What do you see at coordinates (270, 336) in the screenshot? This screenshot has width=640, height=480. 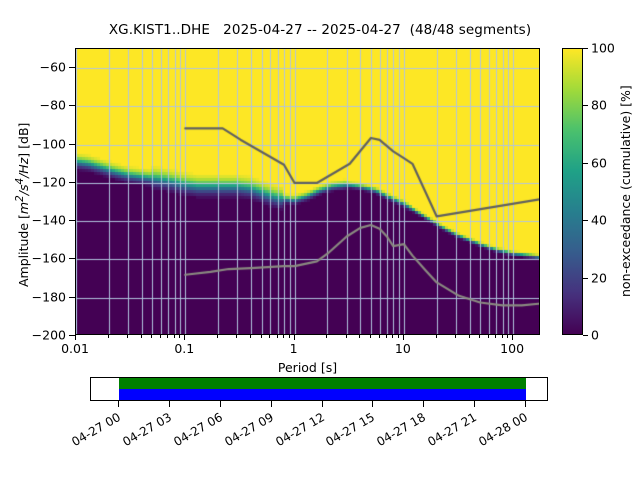 I see `x-tick-0.6000000000000001` at bounding box center [270, 336].